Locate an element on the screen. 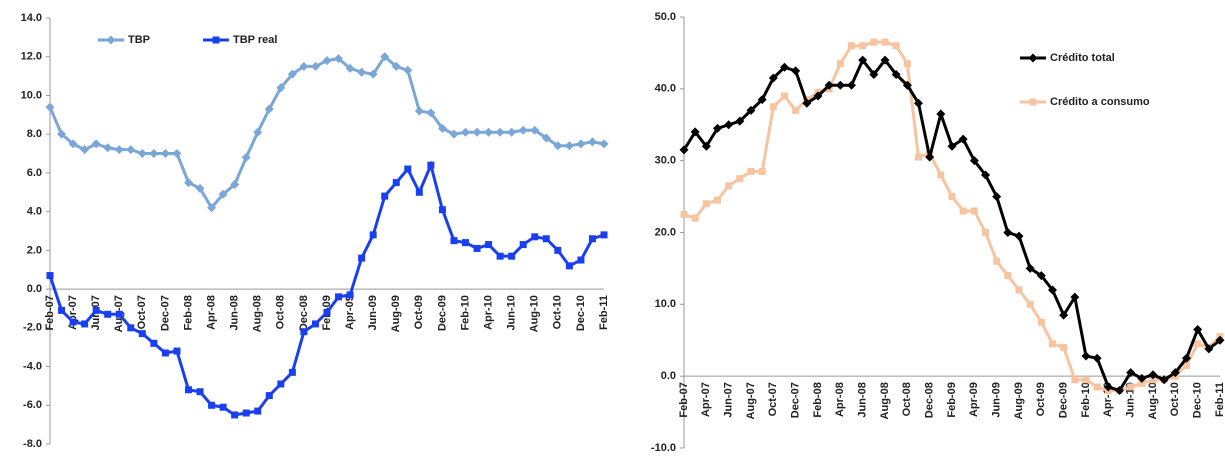  x-tick-label: Dec-07 is located at coordinates (165, 313).